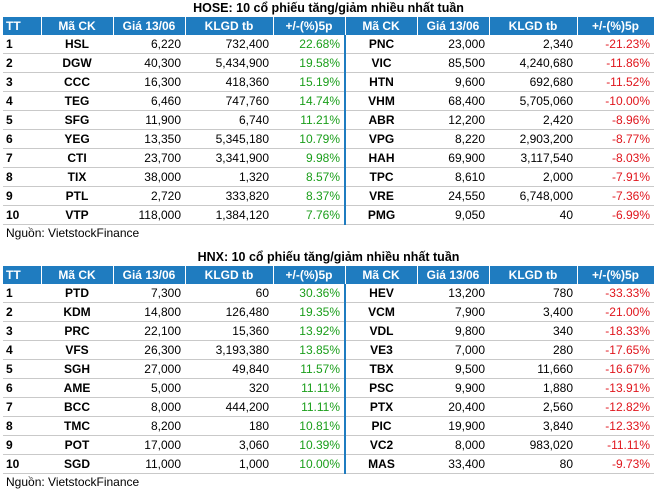 Image resolution: width=657 pixels, height=492 pixels. Describe the element at coordinates (229, 196) in the screenshot. I see `up-volume: 333,820` at that location.